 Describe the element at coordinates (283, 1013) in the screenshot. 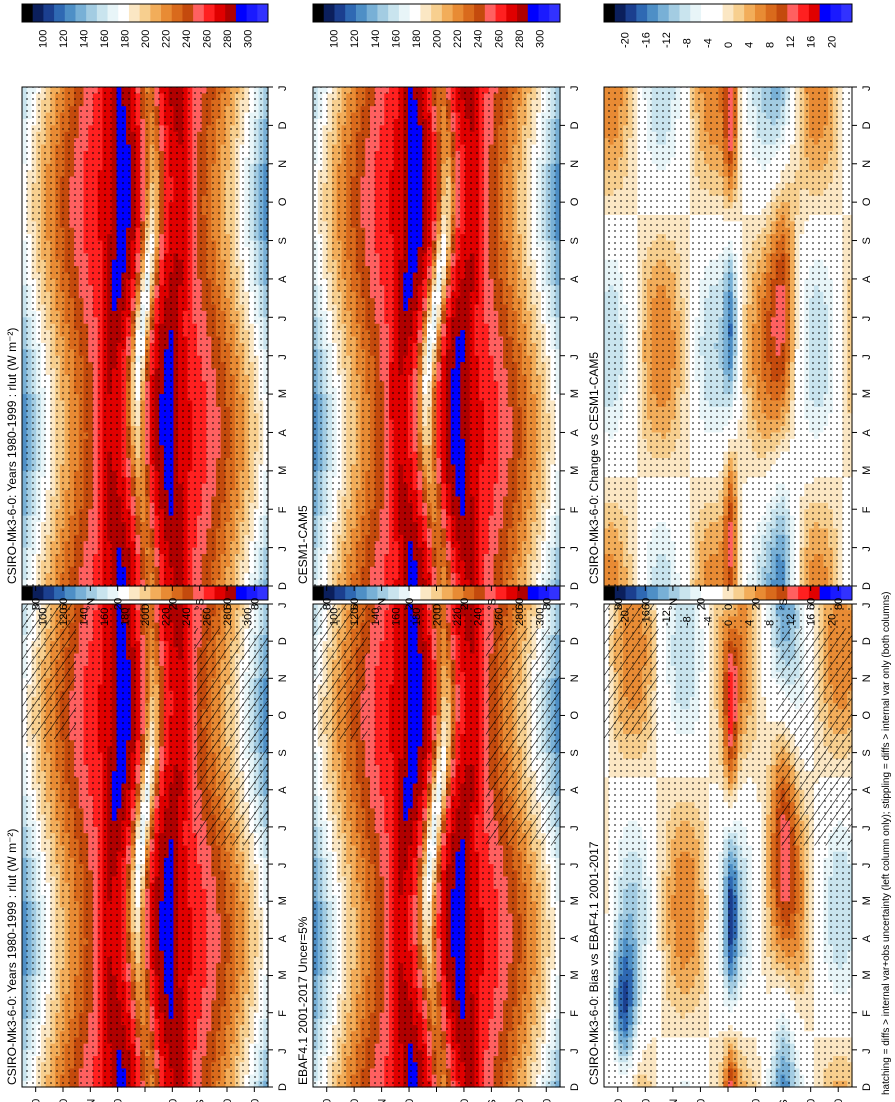

I see `month-tick-label: F` at that location.